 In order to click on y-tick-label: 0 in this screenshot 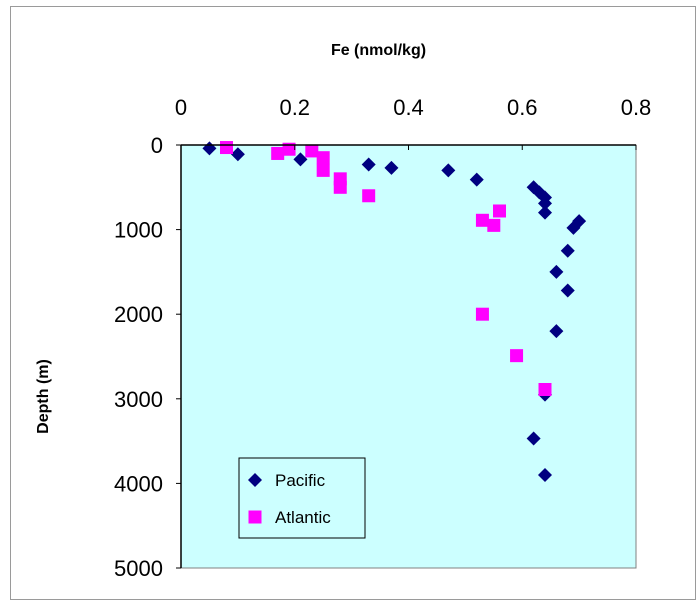, I will do `click(157, 145)`.